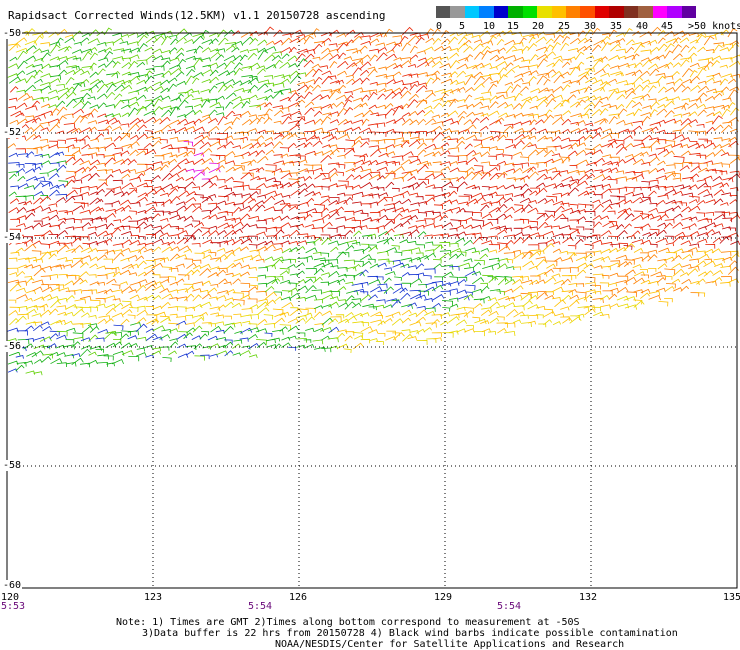 This screenshot has width=740, height=650. Describe the element at coordinates (590, 26) in the screenshot. I see `legend-label: 30` at that location.